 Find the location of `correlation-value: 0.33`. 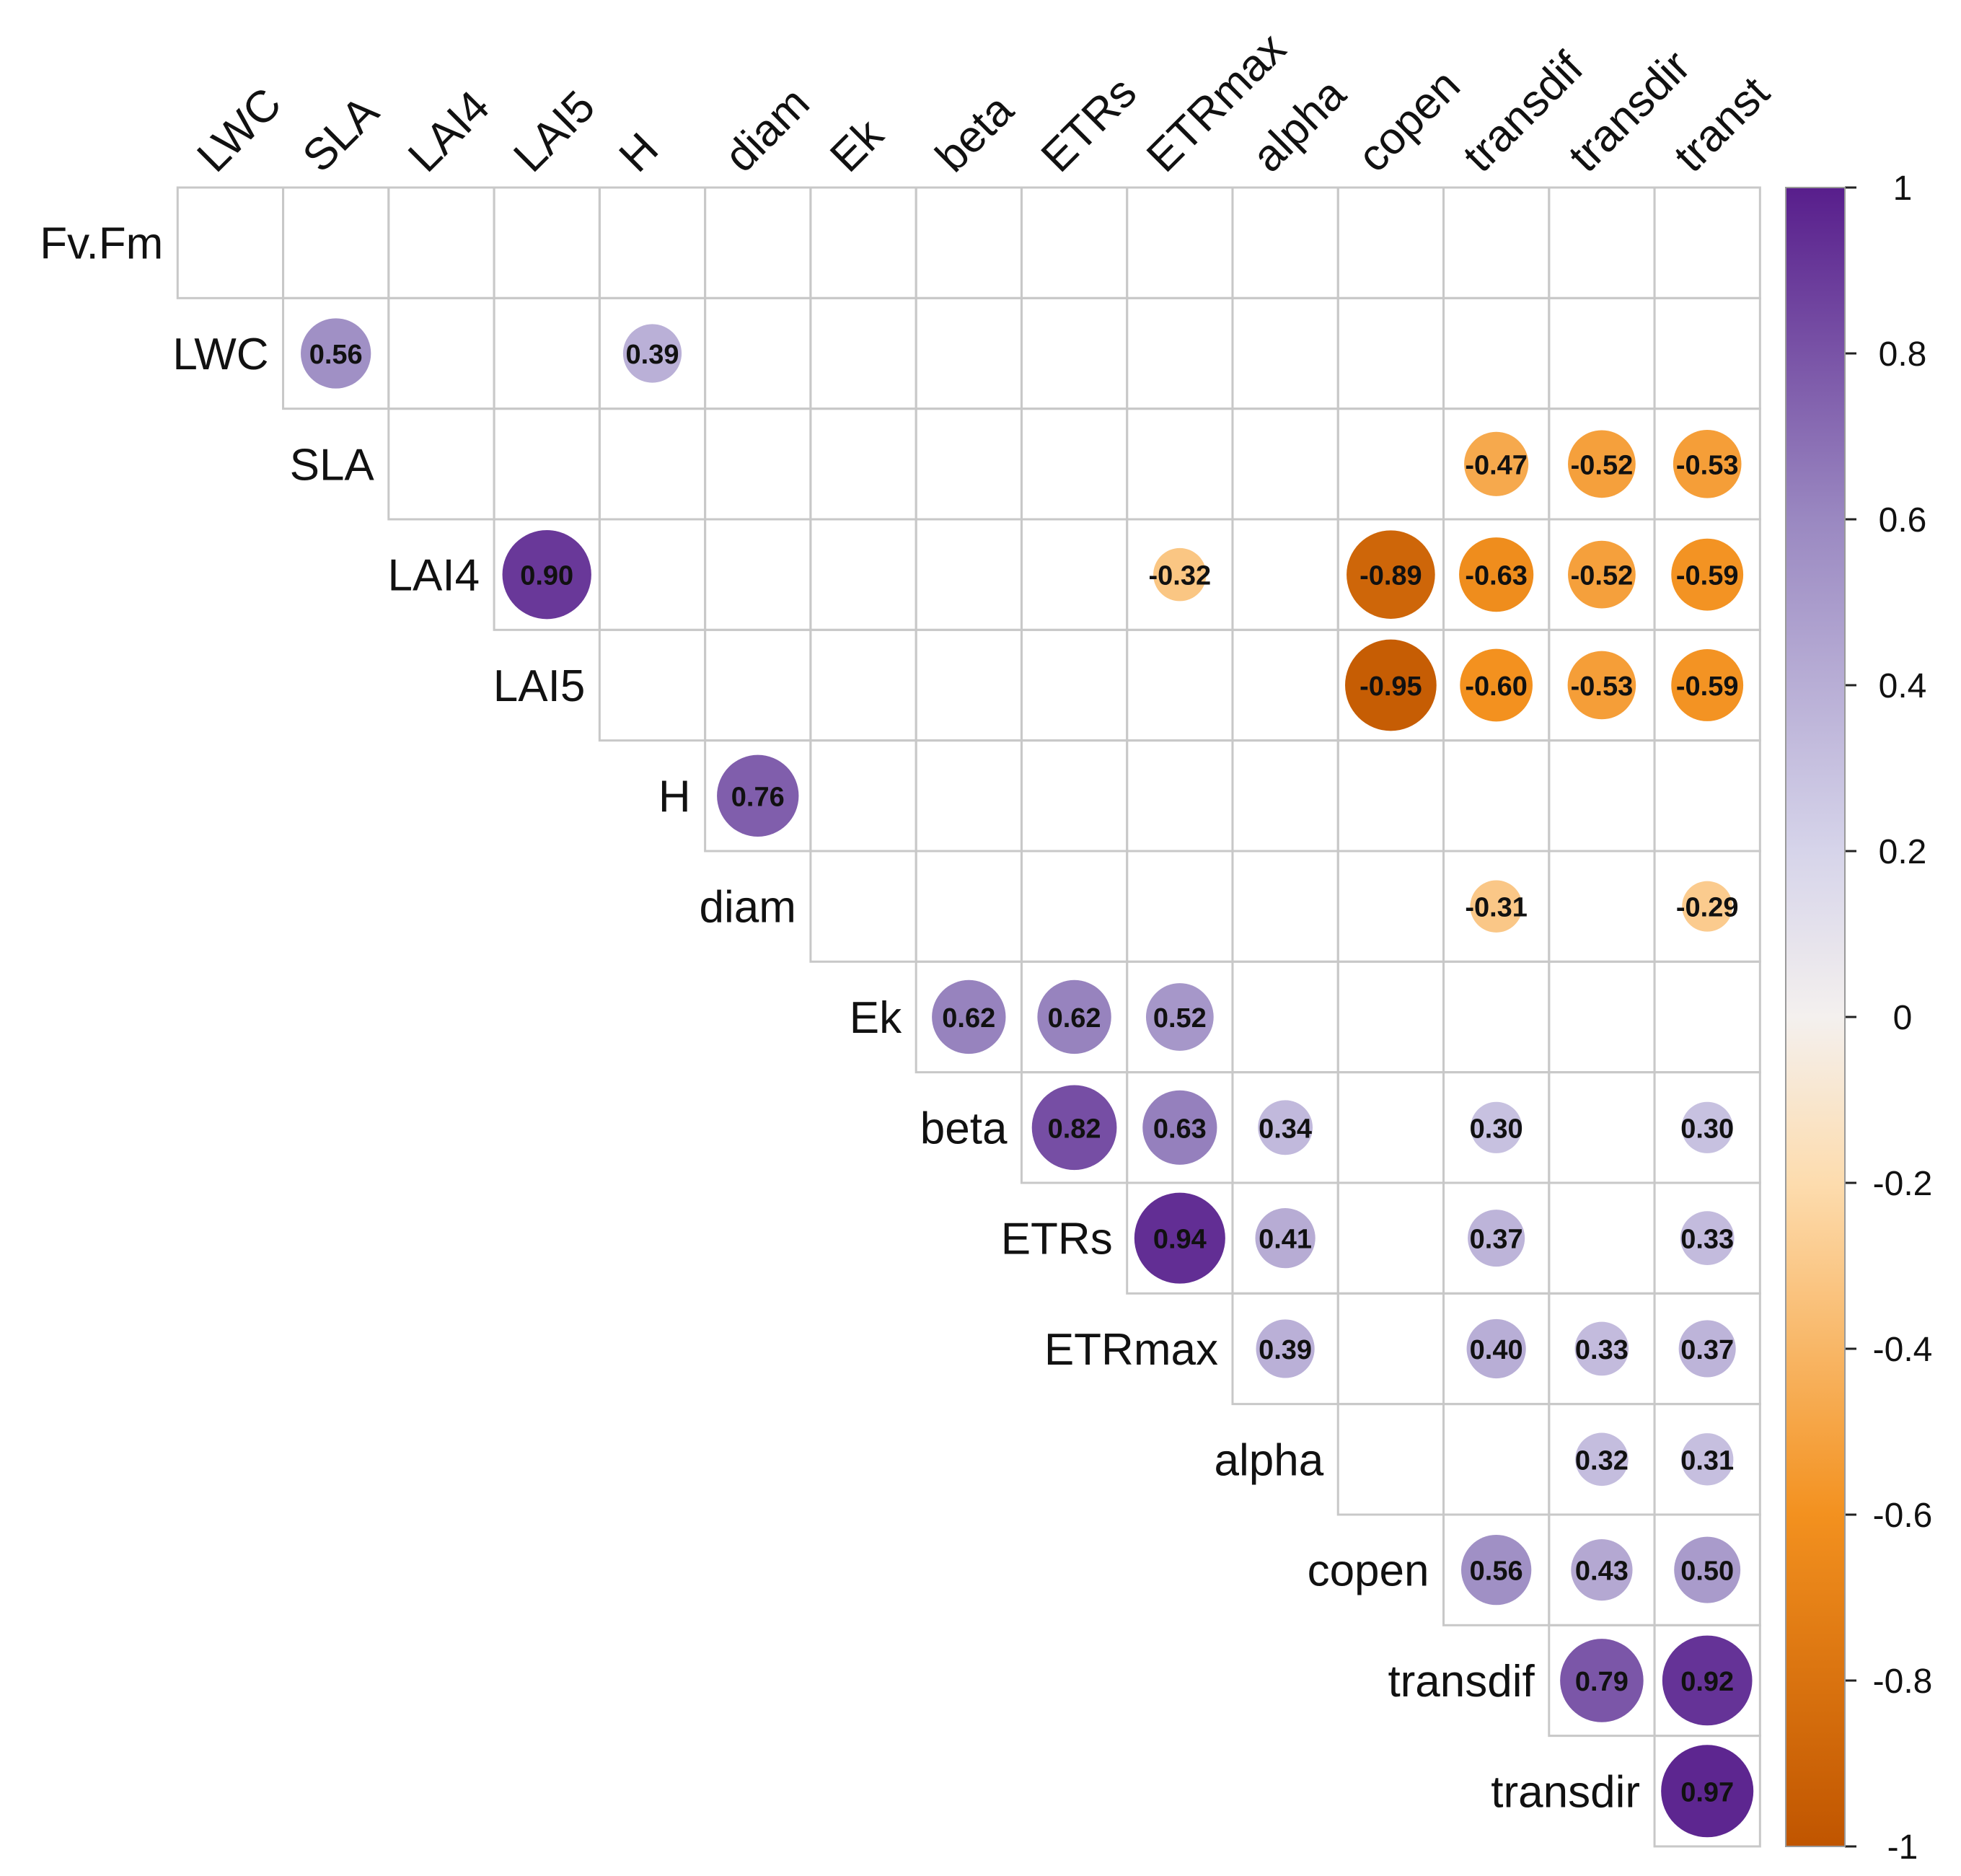

correlation-value: 0.33 is located at coordinates (1707, 1240).